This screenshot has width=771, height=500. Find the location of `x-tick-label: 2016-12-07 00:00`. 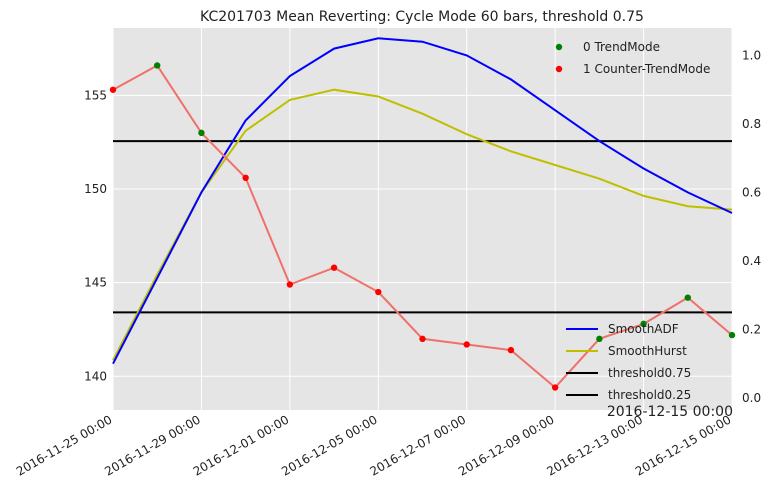

x-tick-label: 2016-12-07 00:00 is located at coordinates (418, 445).